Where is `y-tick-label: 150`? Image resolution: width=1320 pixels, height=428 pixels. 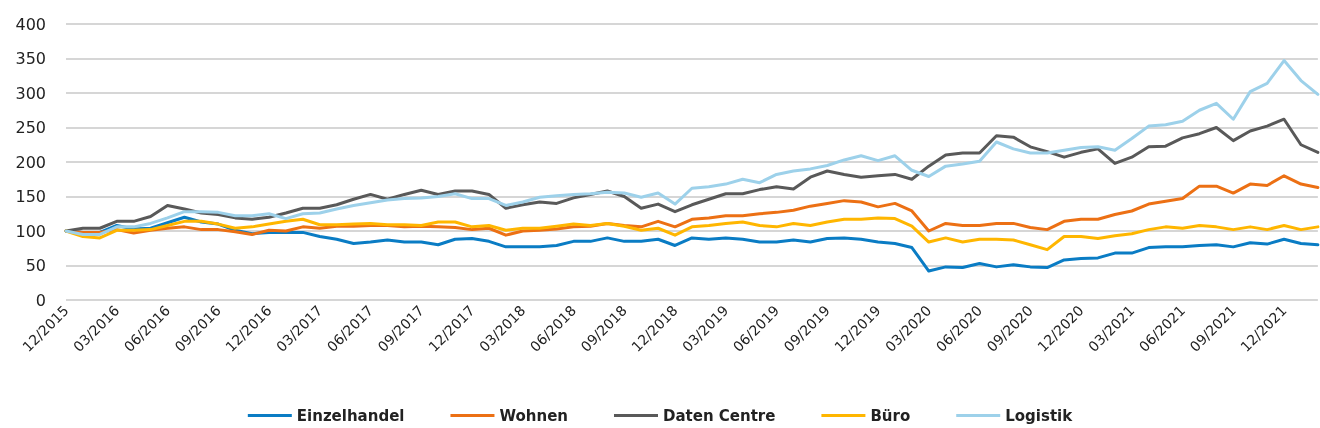 y-tick-label: 150 is located at coordinates (30, 196).